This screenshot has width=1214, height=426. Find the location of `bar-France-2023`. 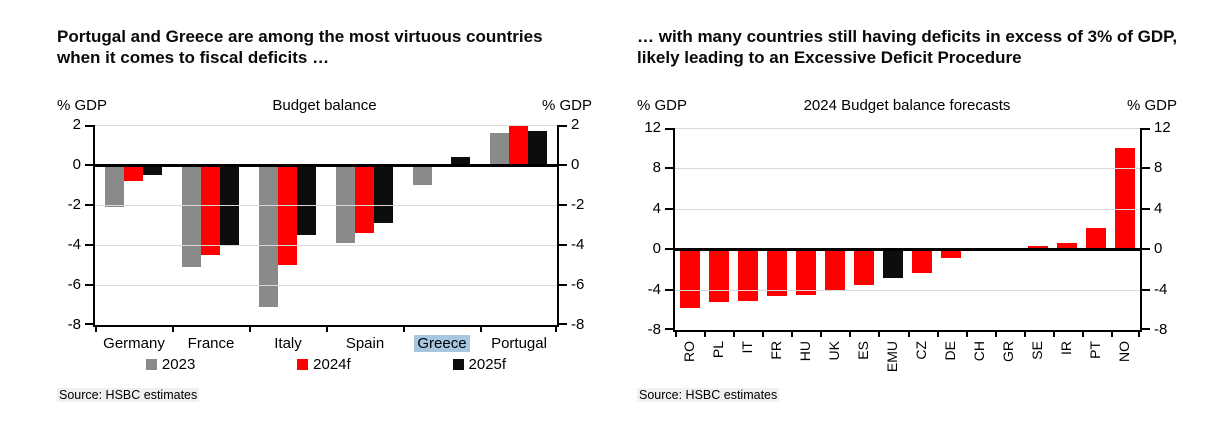

bar-France-2023 is located at coordinates (191, 216).